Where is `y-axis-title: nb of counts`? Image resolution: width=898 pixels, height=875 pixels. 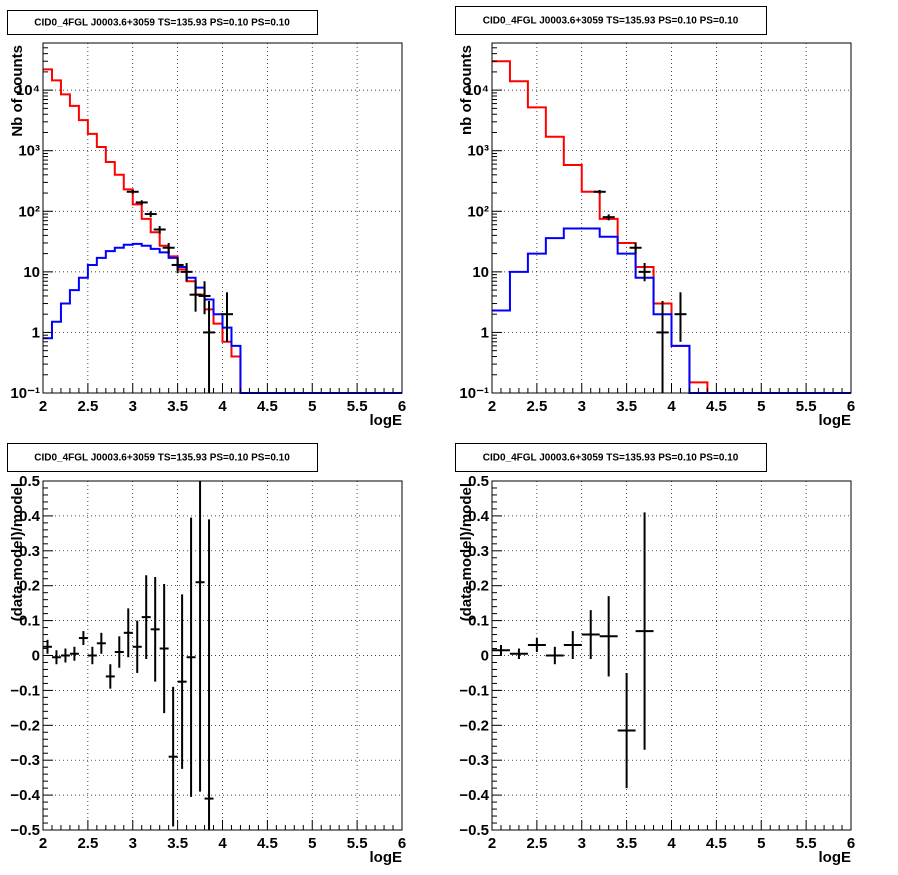 y-axis-title: nb of counts is located at coordinates (466, 90).